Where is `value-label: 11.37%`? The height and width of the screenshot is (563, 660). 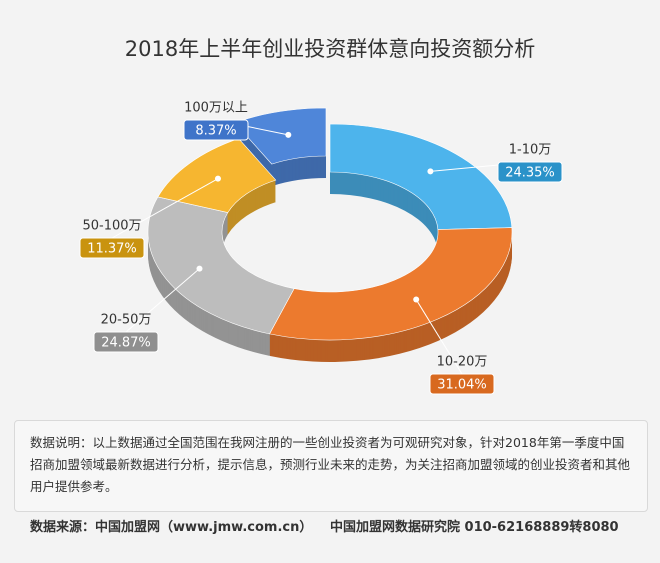
value-label: 11.37% is located at coordinates (112, 249).